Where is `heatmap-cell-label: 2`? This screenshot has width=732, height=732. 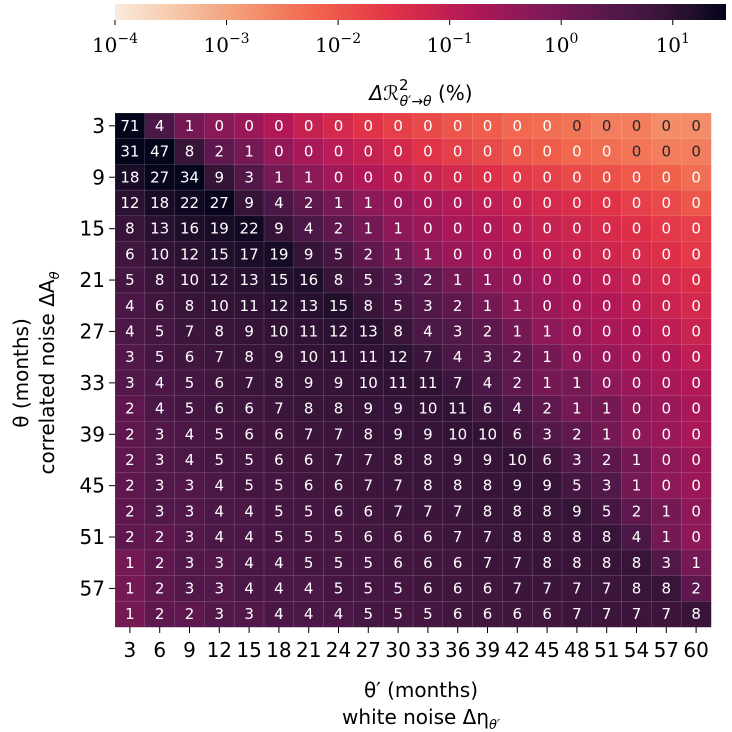 heatmap-cell-label: 2 is located at coordinates (518, 383).